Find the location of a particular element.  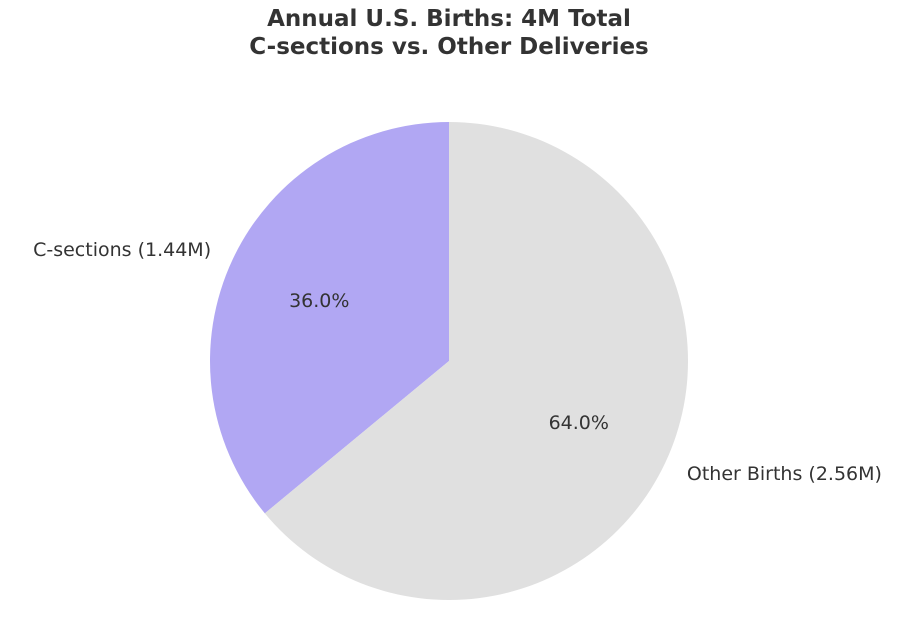

chart-title-line-1: Annual U.S. Births: 4M Total is located at coordinates (449, 19).